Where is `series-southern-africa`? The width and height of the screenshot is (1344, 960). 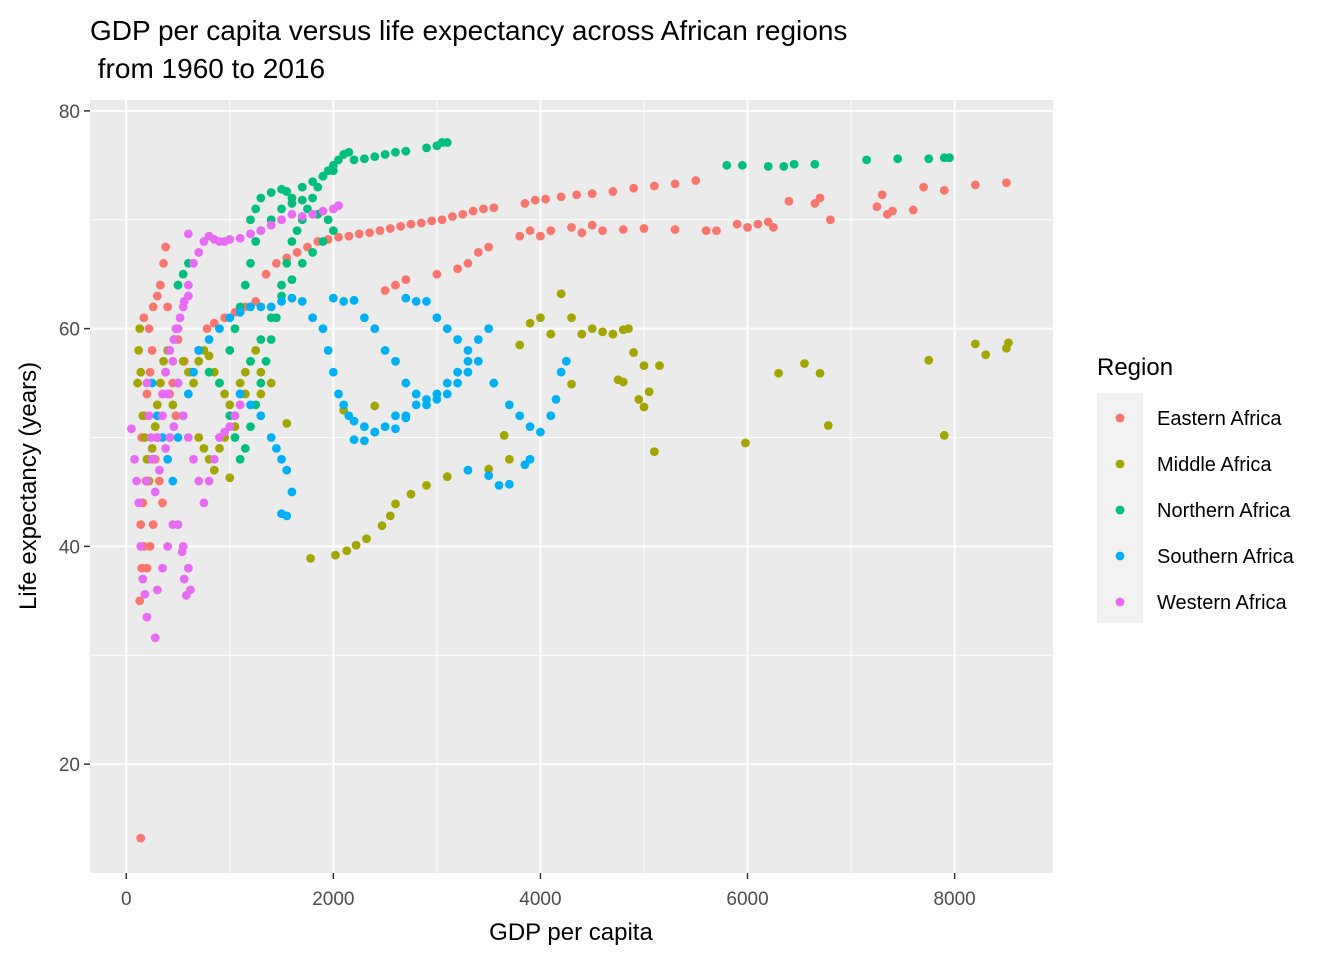
series-southern-africa is located at coordinates (359, 407).